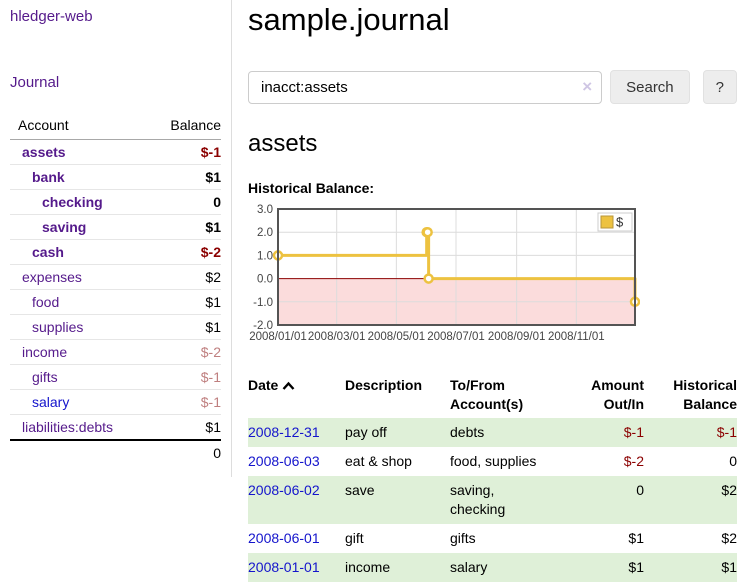 The width and height of the screenshot is (742, 582). I want to click on register-date-cell: 2008-12-31, so click(296, 432).